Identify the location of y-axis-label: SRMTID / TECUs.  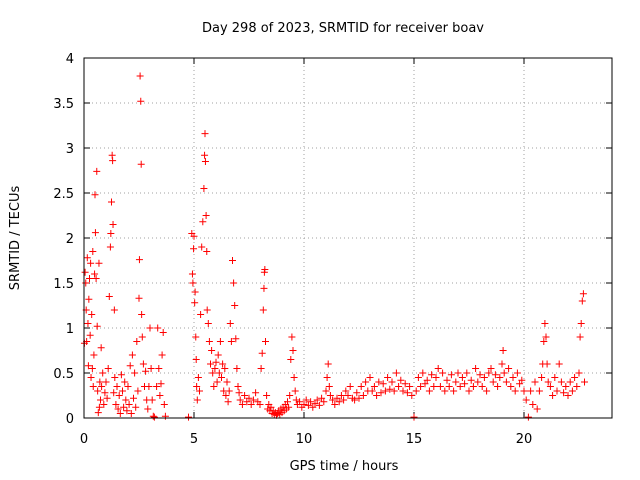
(15, 238).